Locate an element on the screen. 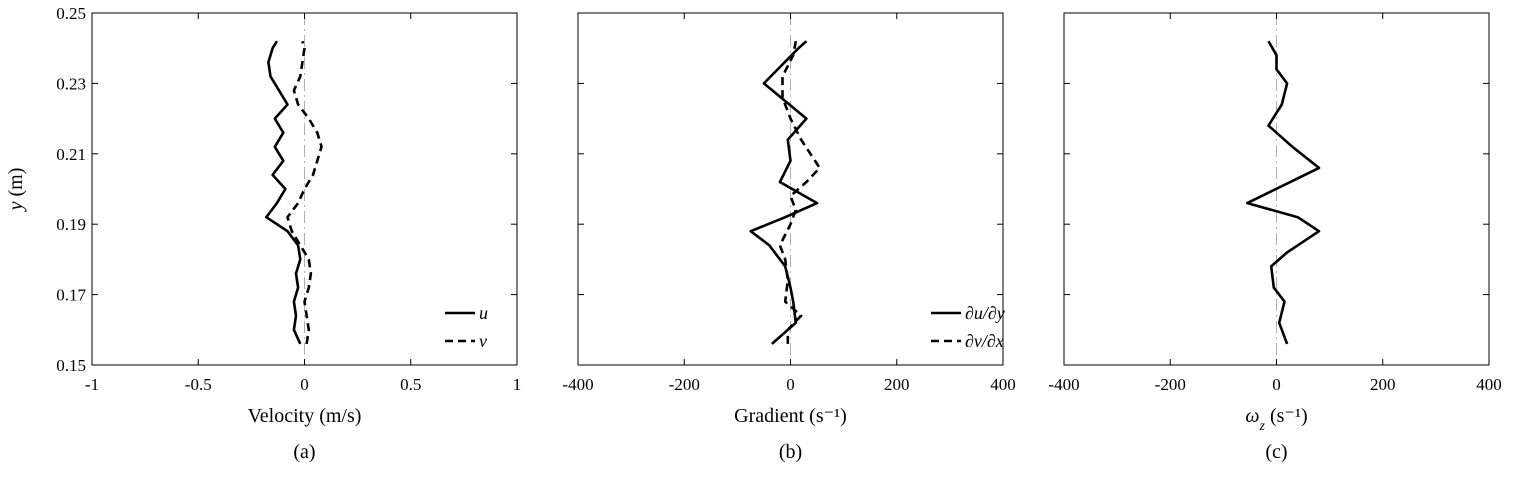 The width and height of the screenshot is (1521, 478). x-axis-label-subscript: z is located at coordinates (1262, 426).